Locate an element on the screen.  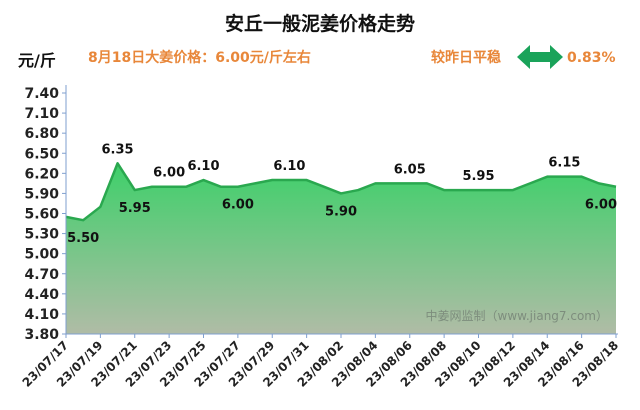
data-label: 6.15 is located at coordinates (564, 163).